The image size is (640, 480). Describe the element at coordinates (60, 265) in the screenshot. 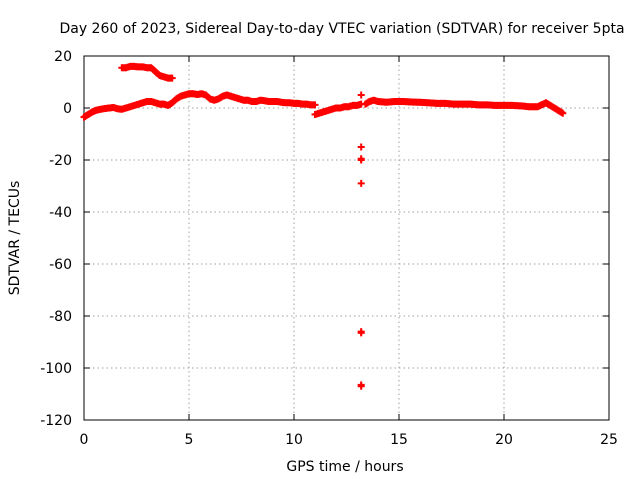

I see `y-tick-label: -60` at that location.